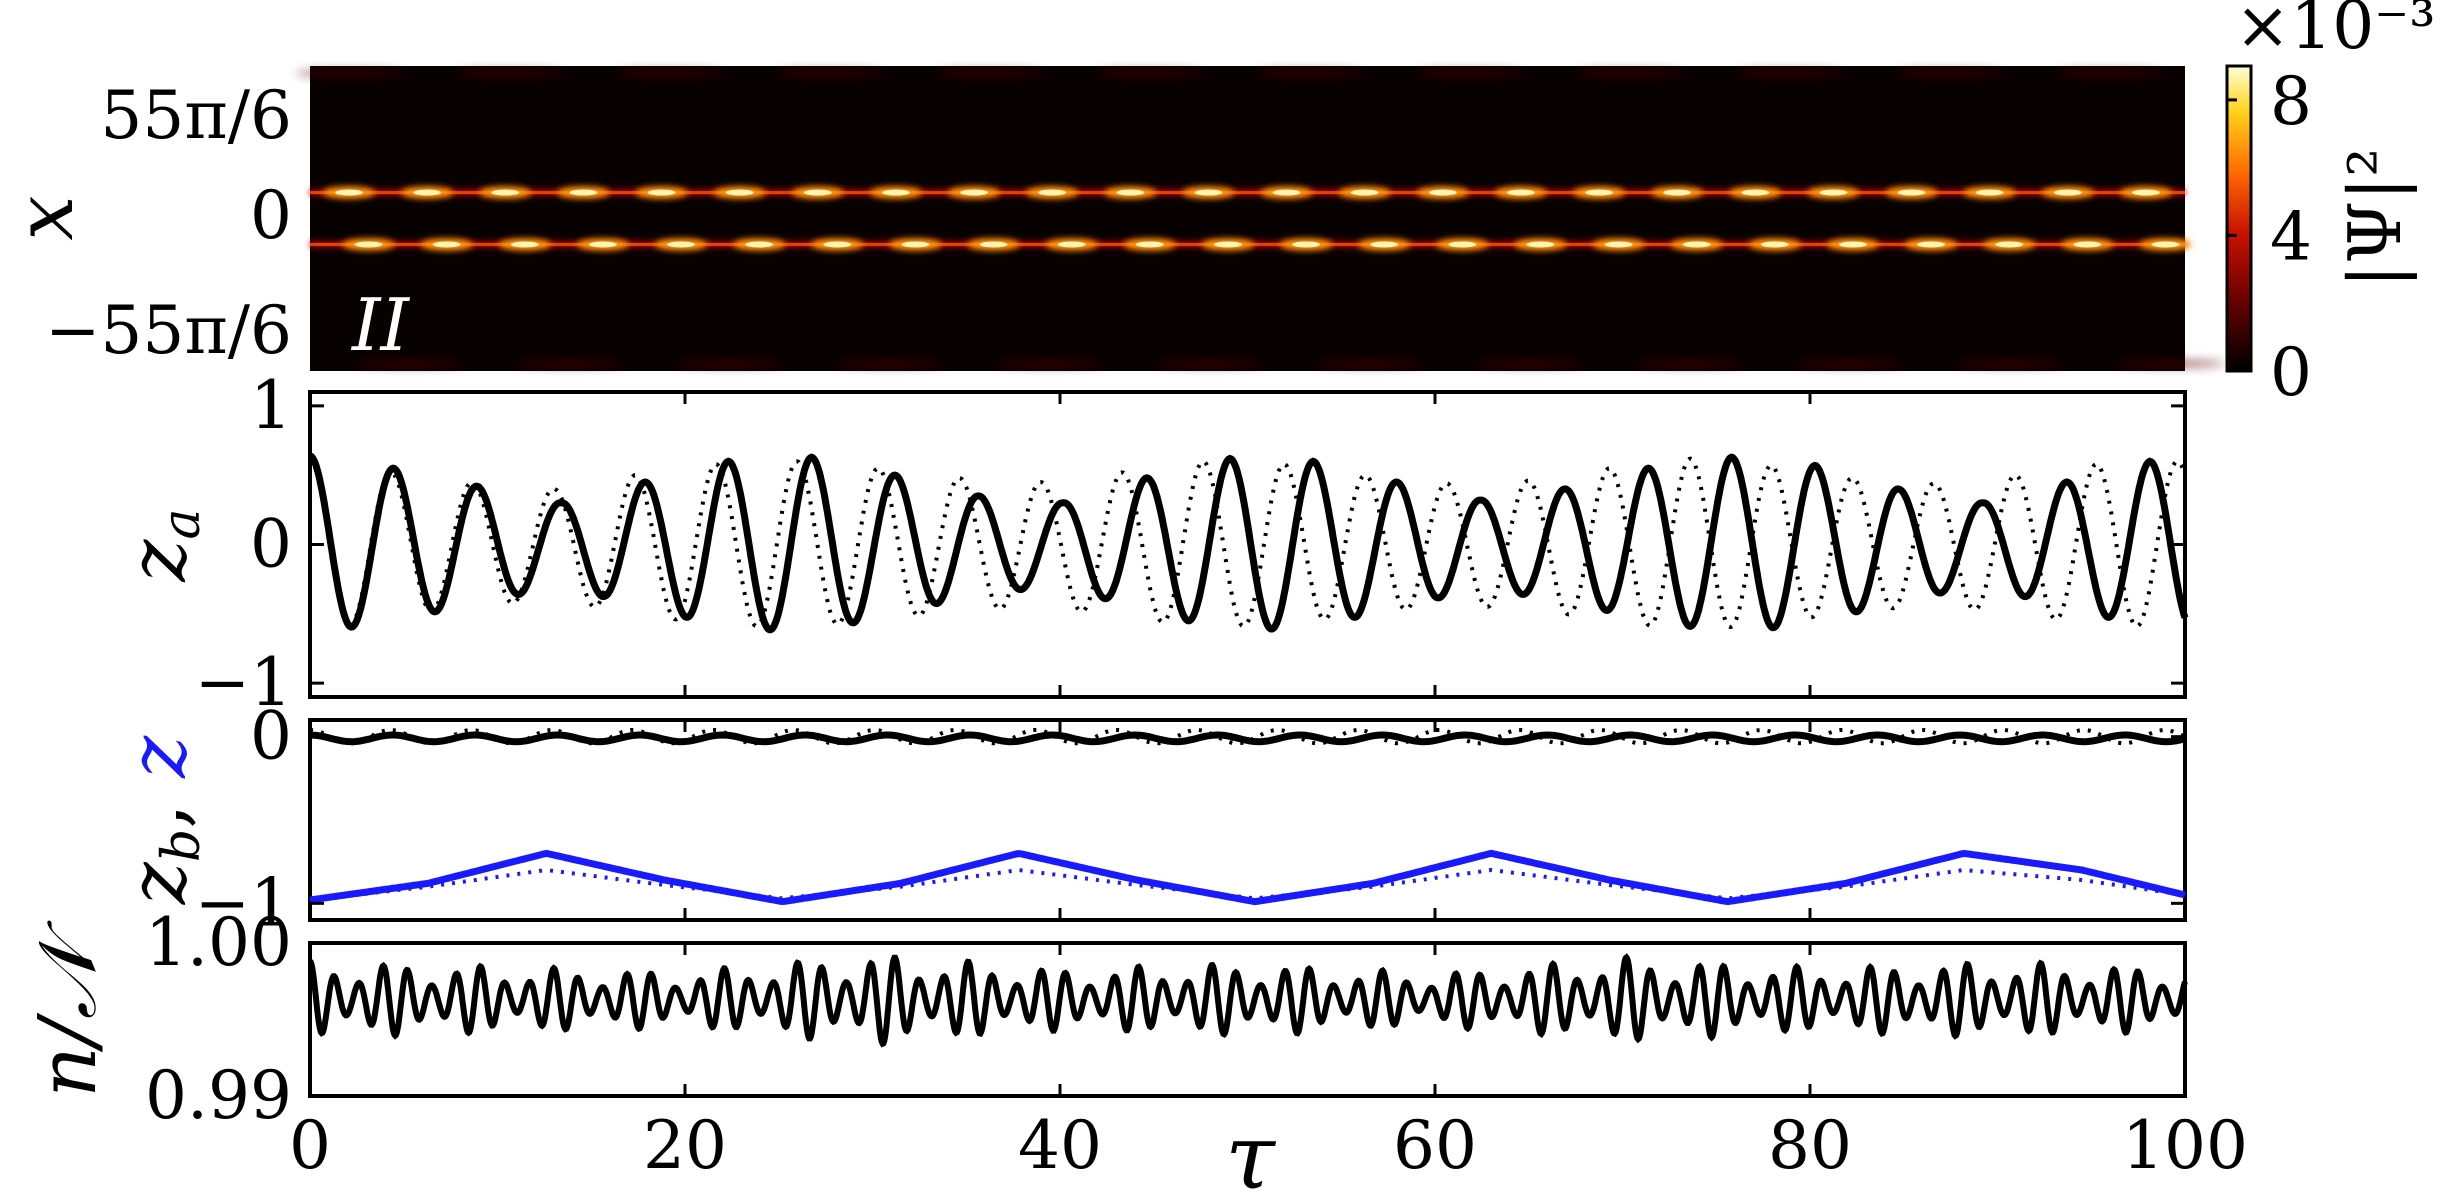  Describe the element at coordinates (168, 330) in the screenshot. I see `heatmap-ytick-label: −55π/6` at that location.